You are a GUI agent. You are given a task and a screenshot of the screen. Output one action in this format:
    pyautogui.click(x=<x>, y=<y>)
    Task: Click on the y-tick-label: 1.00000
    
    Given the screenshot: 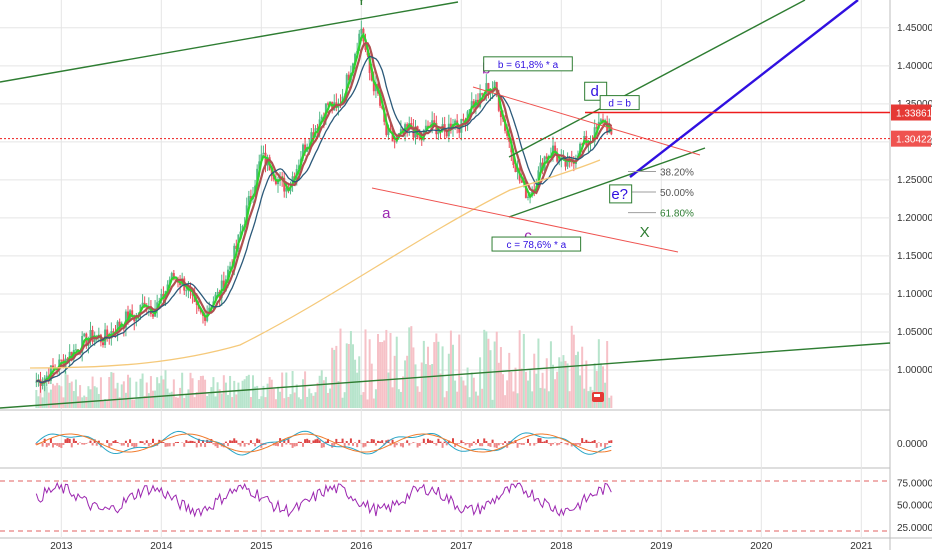 What is the action you would take?
    pyautogui.click(x=914, y=370)
    